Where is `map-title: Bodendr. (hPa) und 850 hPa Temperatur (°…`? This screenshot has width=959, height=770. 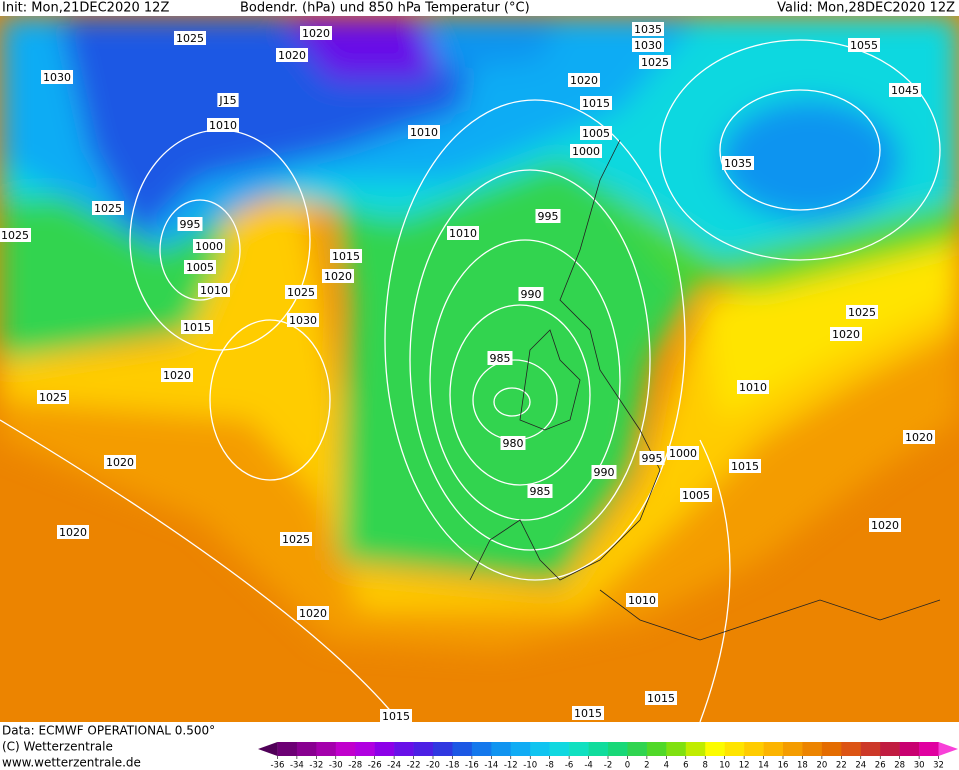 map-title: Bodendr. (hPa) und 850 hPa Temperatur (°… is located at coordinates (385, 8).